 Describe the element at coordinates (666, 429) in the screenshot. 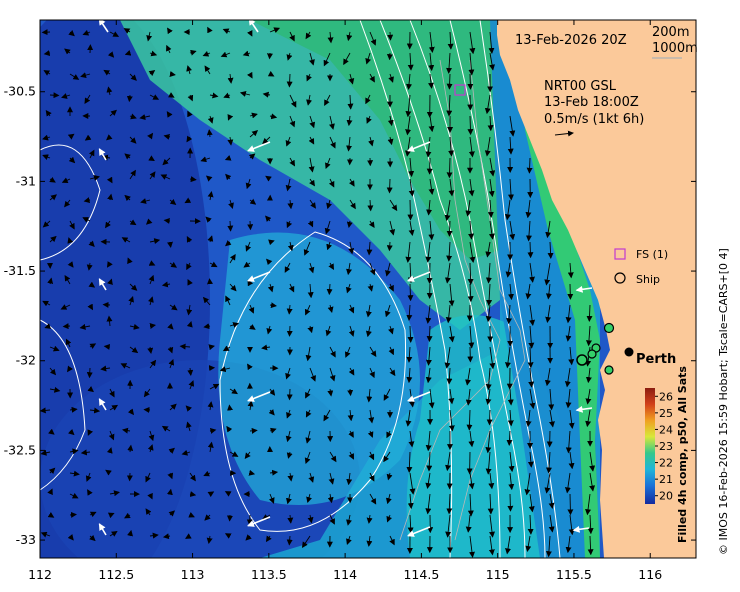

I see `colorbar-tick-label: 24` at that location.